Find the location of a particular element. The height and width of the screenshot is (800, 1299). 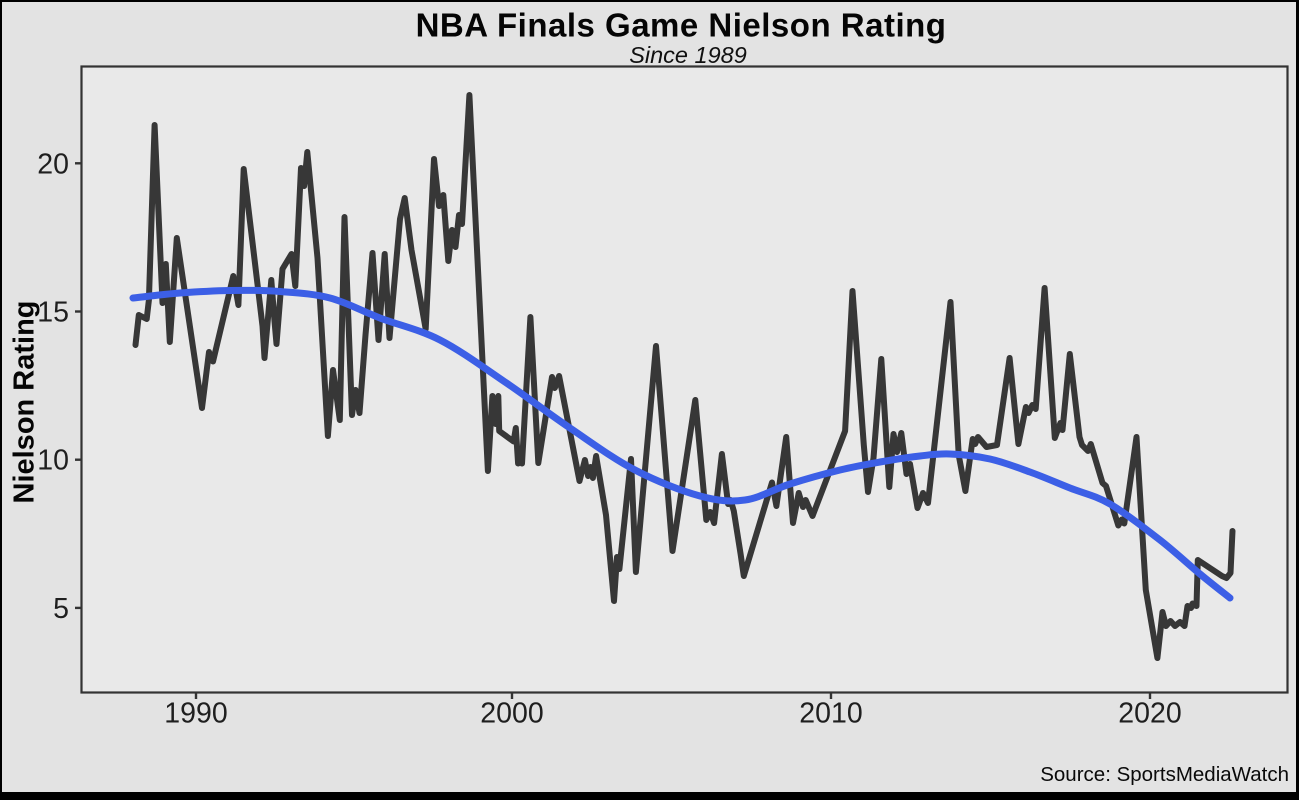

svg-text: 2000 is located at coordinates (511, 714).